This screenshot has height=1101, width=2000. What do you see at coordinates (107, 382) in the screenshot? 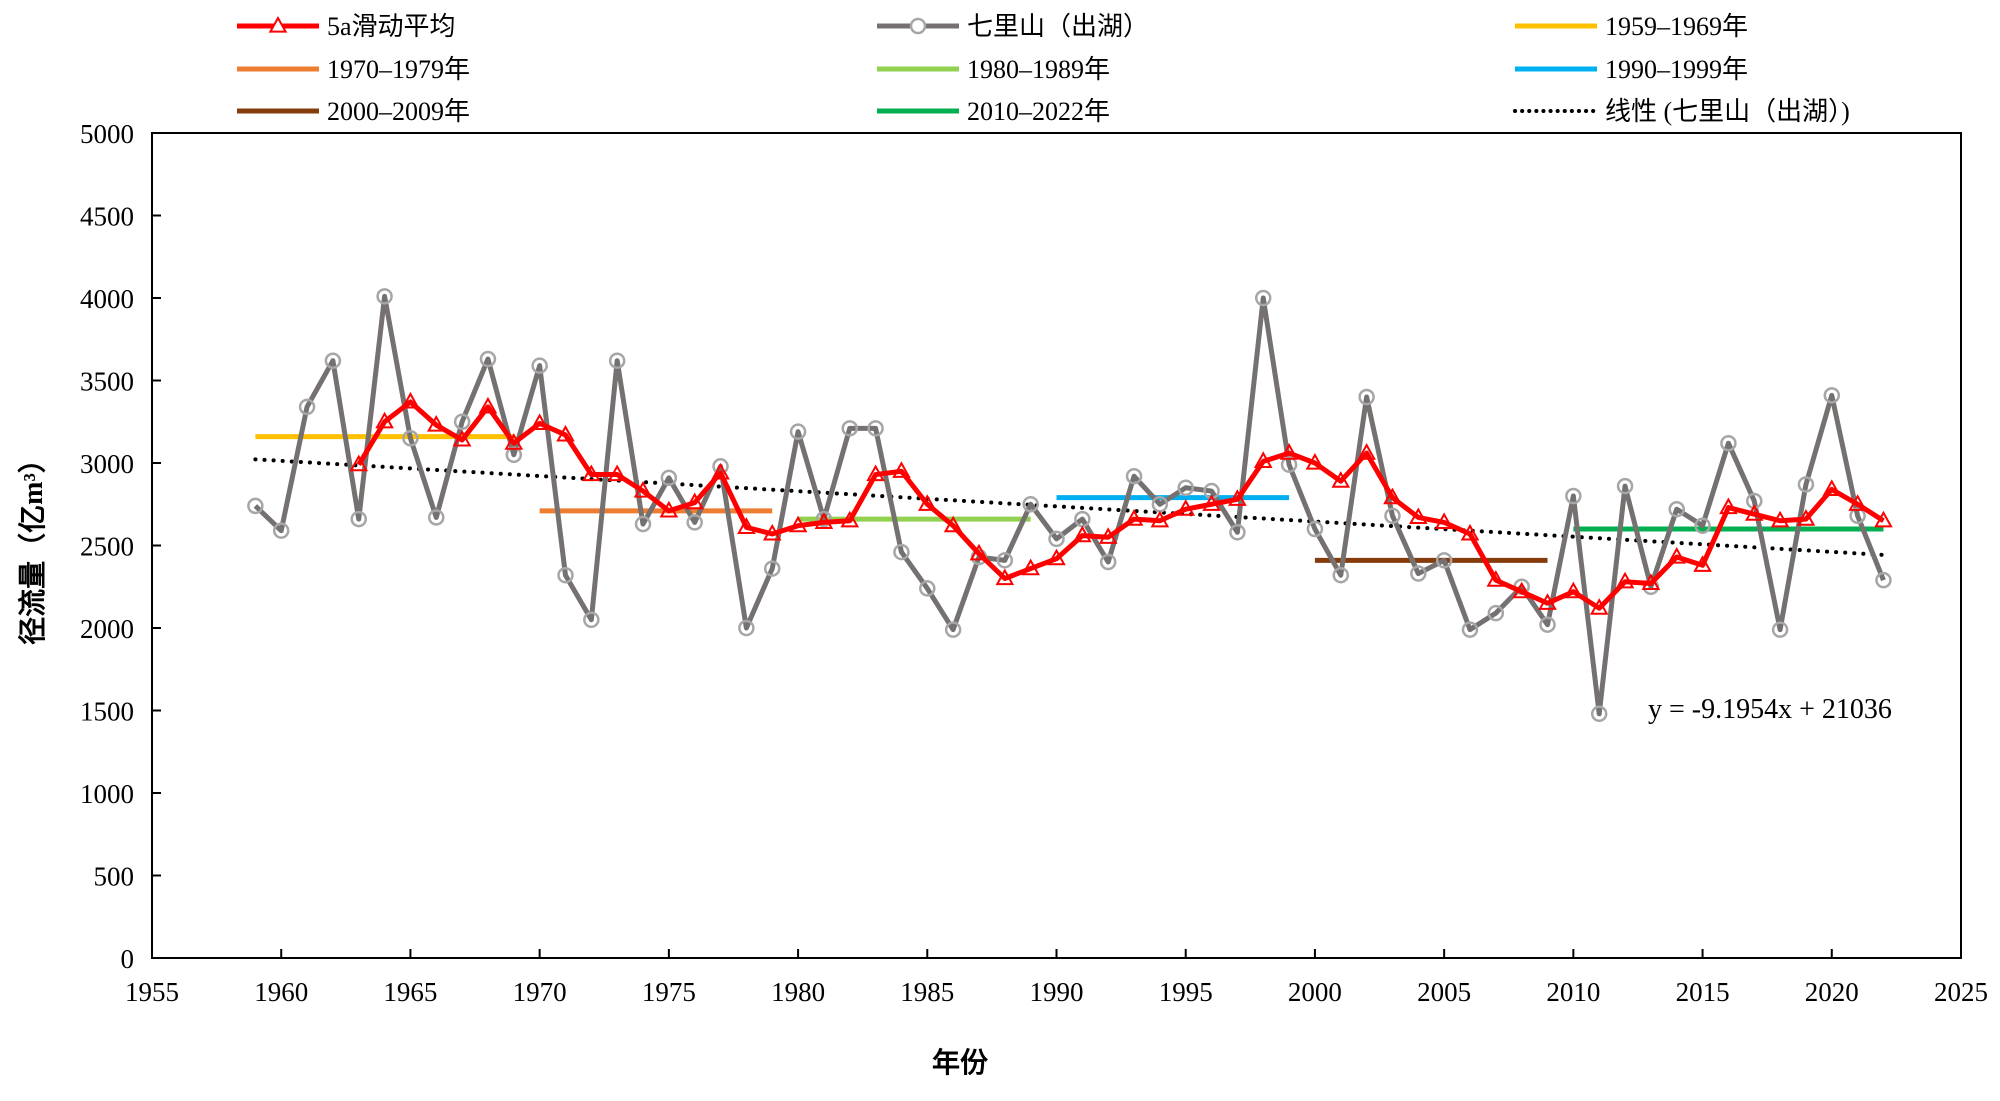
I see `y-tick-label: 3500` at bounding box center [107, 382].